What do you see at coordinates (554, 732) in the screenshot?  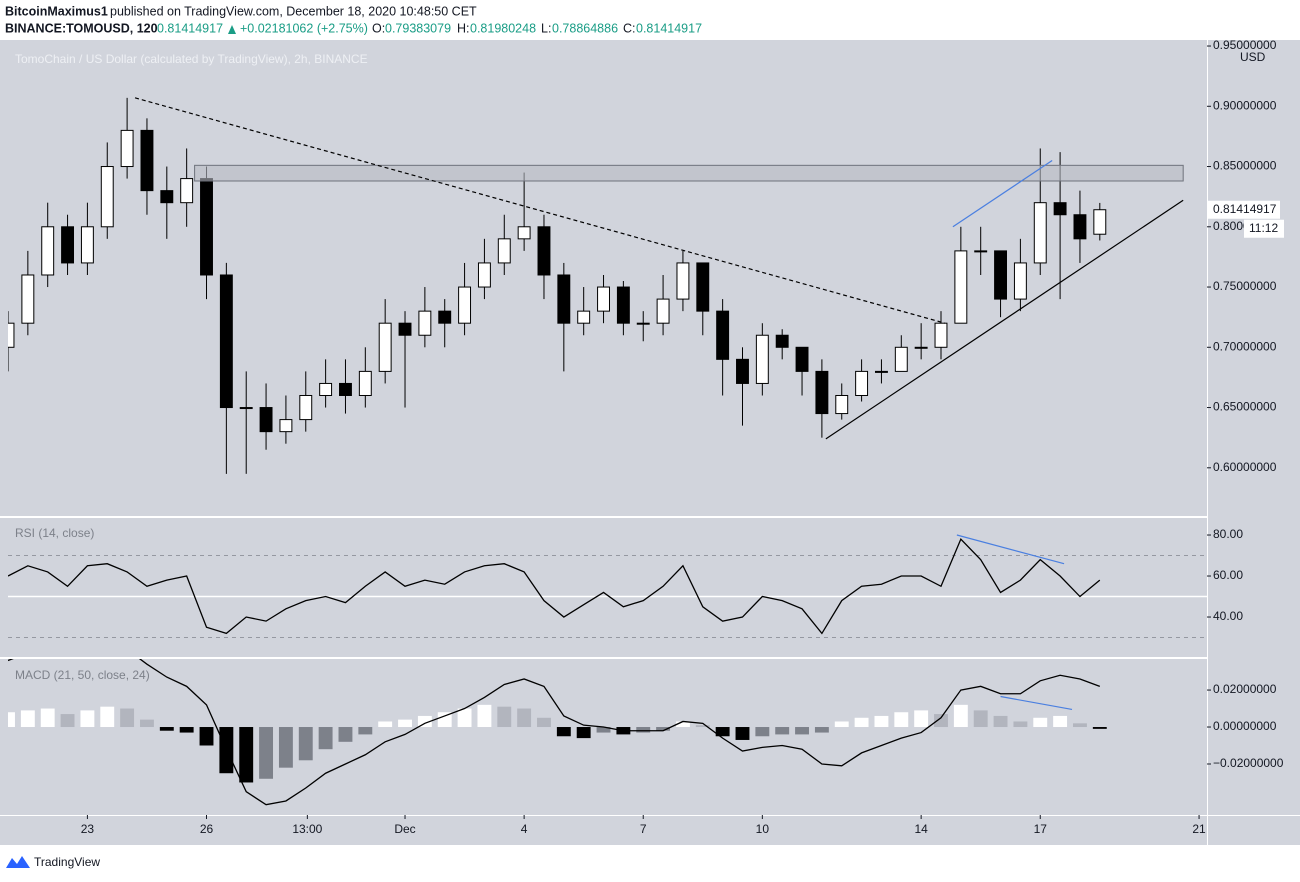 I see `macd-line` at bounding box center [554, 732].